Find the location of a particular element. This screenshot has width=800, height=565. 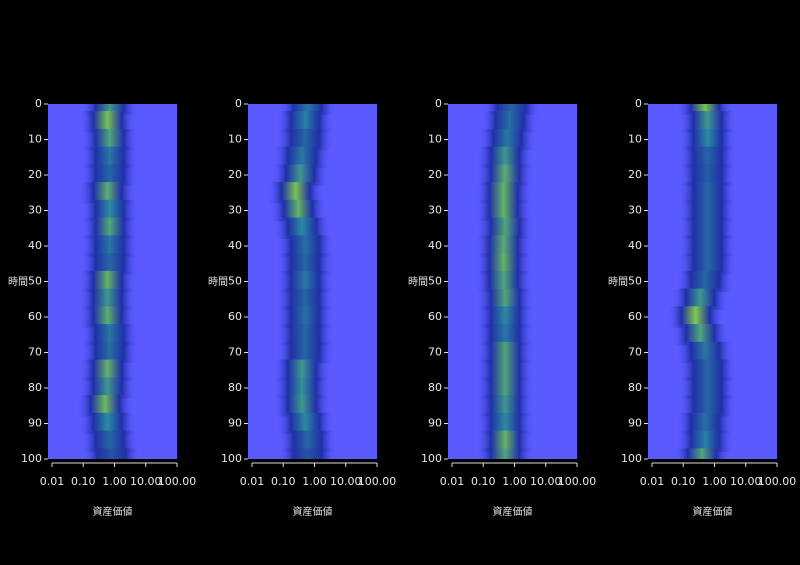

x-tick-label: 0.10 is located at coordinates (83, 481).